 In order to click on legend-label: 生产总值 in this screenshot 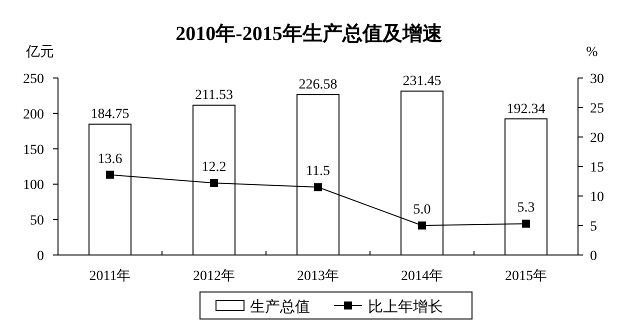, I will do `click(280, 307)`.